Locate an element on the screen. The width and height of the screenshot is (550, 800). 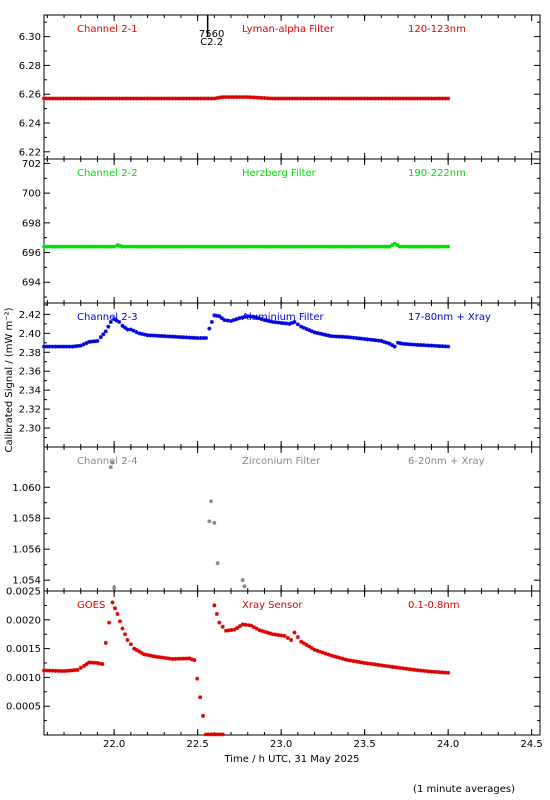
panel-range-label: 17-80nm + Xray is located at coordinates (449, 317).